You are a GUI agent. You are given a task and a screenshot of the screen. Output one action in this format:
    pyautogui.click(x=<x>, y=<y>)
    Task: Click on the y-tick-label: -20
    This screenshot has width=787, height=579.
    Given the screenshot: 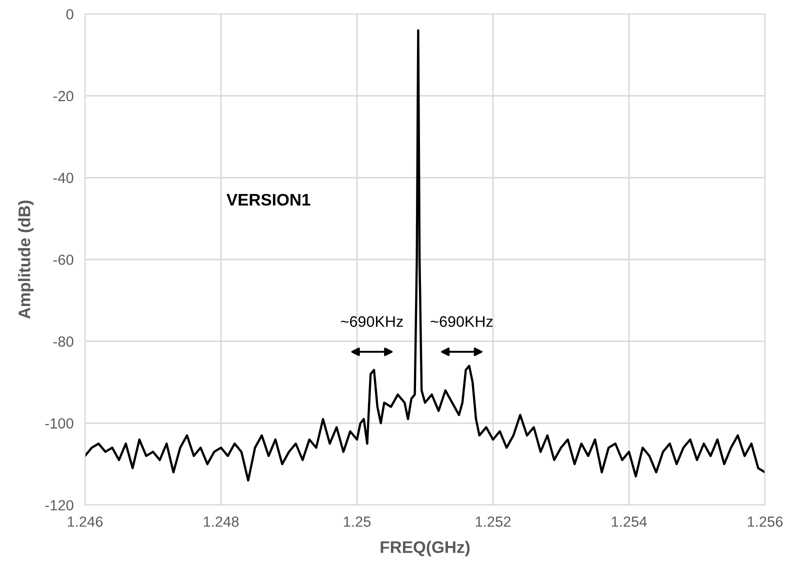 What is the action you would take?
    pyautogui.click(x=63, y=96)
    